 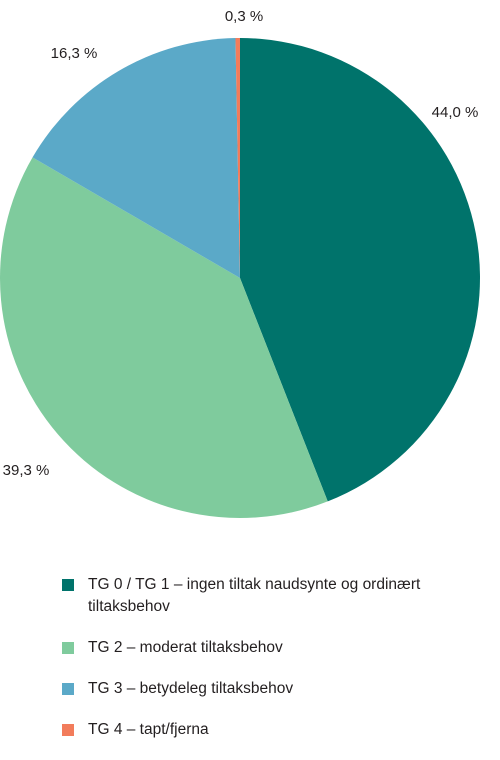 I want to click on slice-value-label-1: 44,0 %, so click(x=455, y=112).